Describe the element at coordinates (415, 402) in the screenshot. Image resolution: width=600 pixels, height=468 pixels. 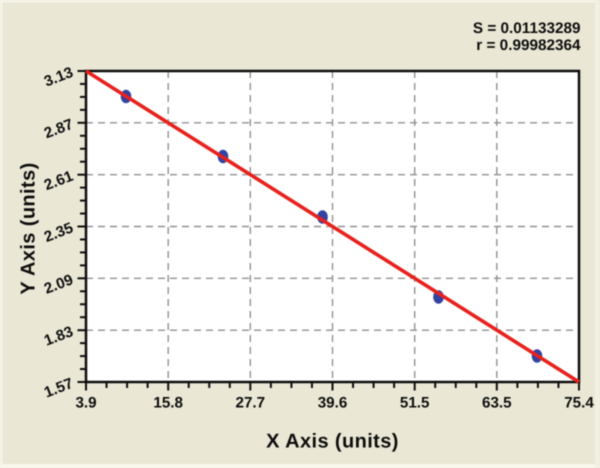
I see `svg-text: 51.5` at that location.